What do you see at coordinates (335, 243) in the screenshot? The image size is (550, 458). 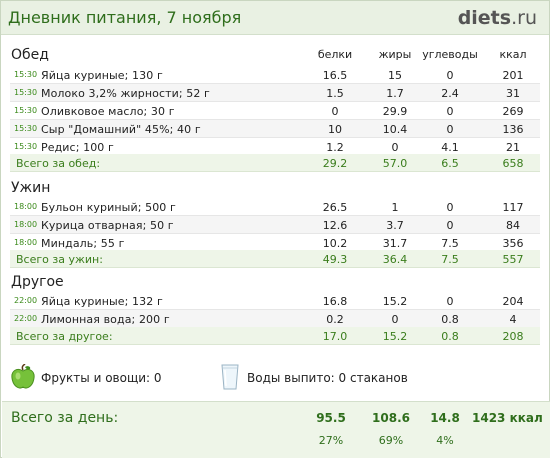 I see `row-protein: 10.2` at bounding box center [335, 243].